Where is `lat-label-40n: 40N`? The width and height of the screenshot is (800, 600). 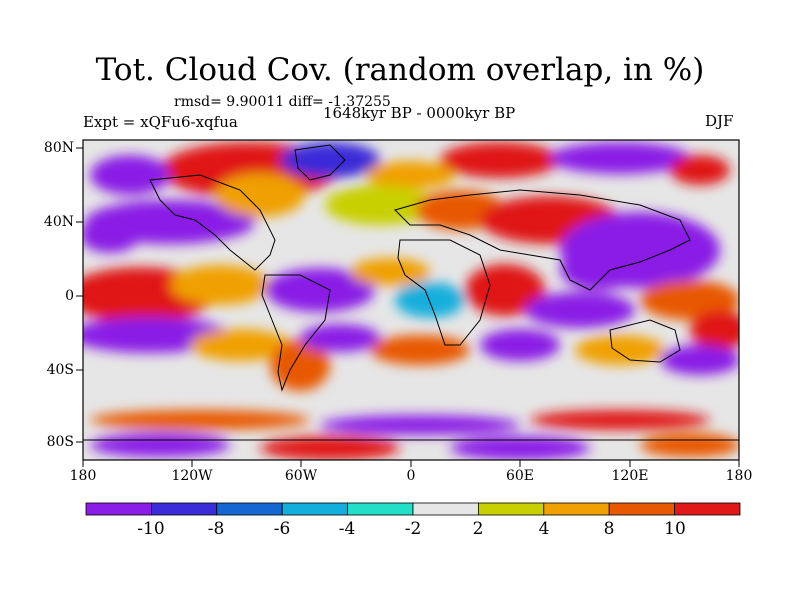 lat-label-40n: 40N is located at coordinates (58, 222).